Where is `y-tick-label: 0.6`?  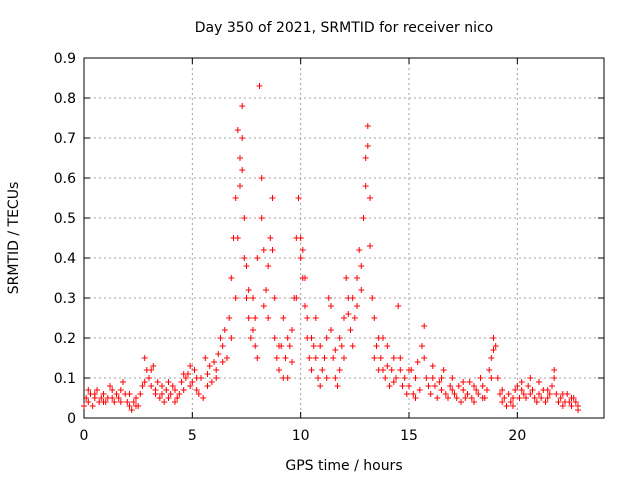 y-tick-label: 0.6 is located at coordinates (65, 179).